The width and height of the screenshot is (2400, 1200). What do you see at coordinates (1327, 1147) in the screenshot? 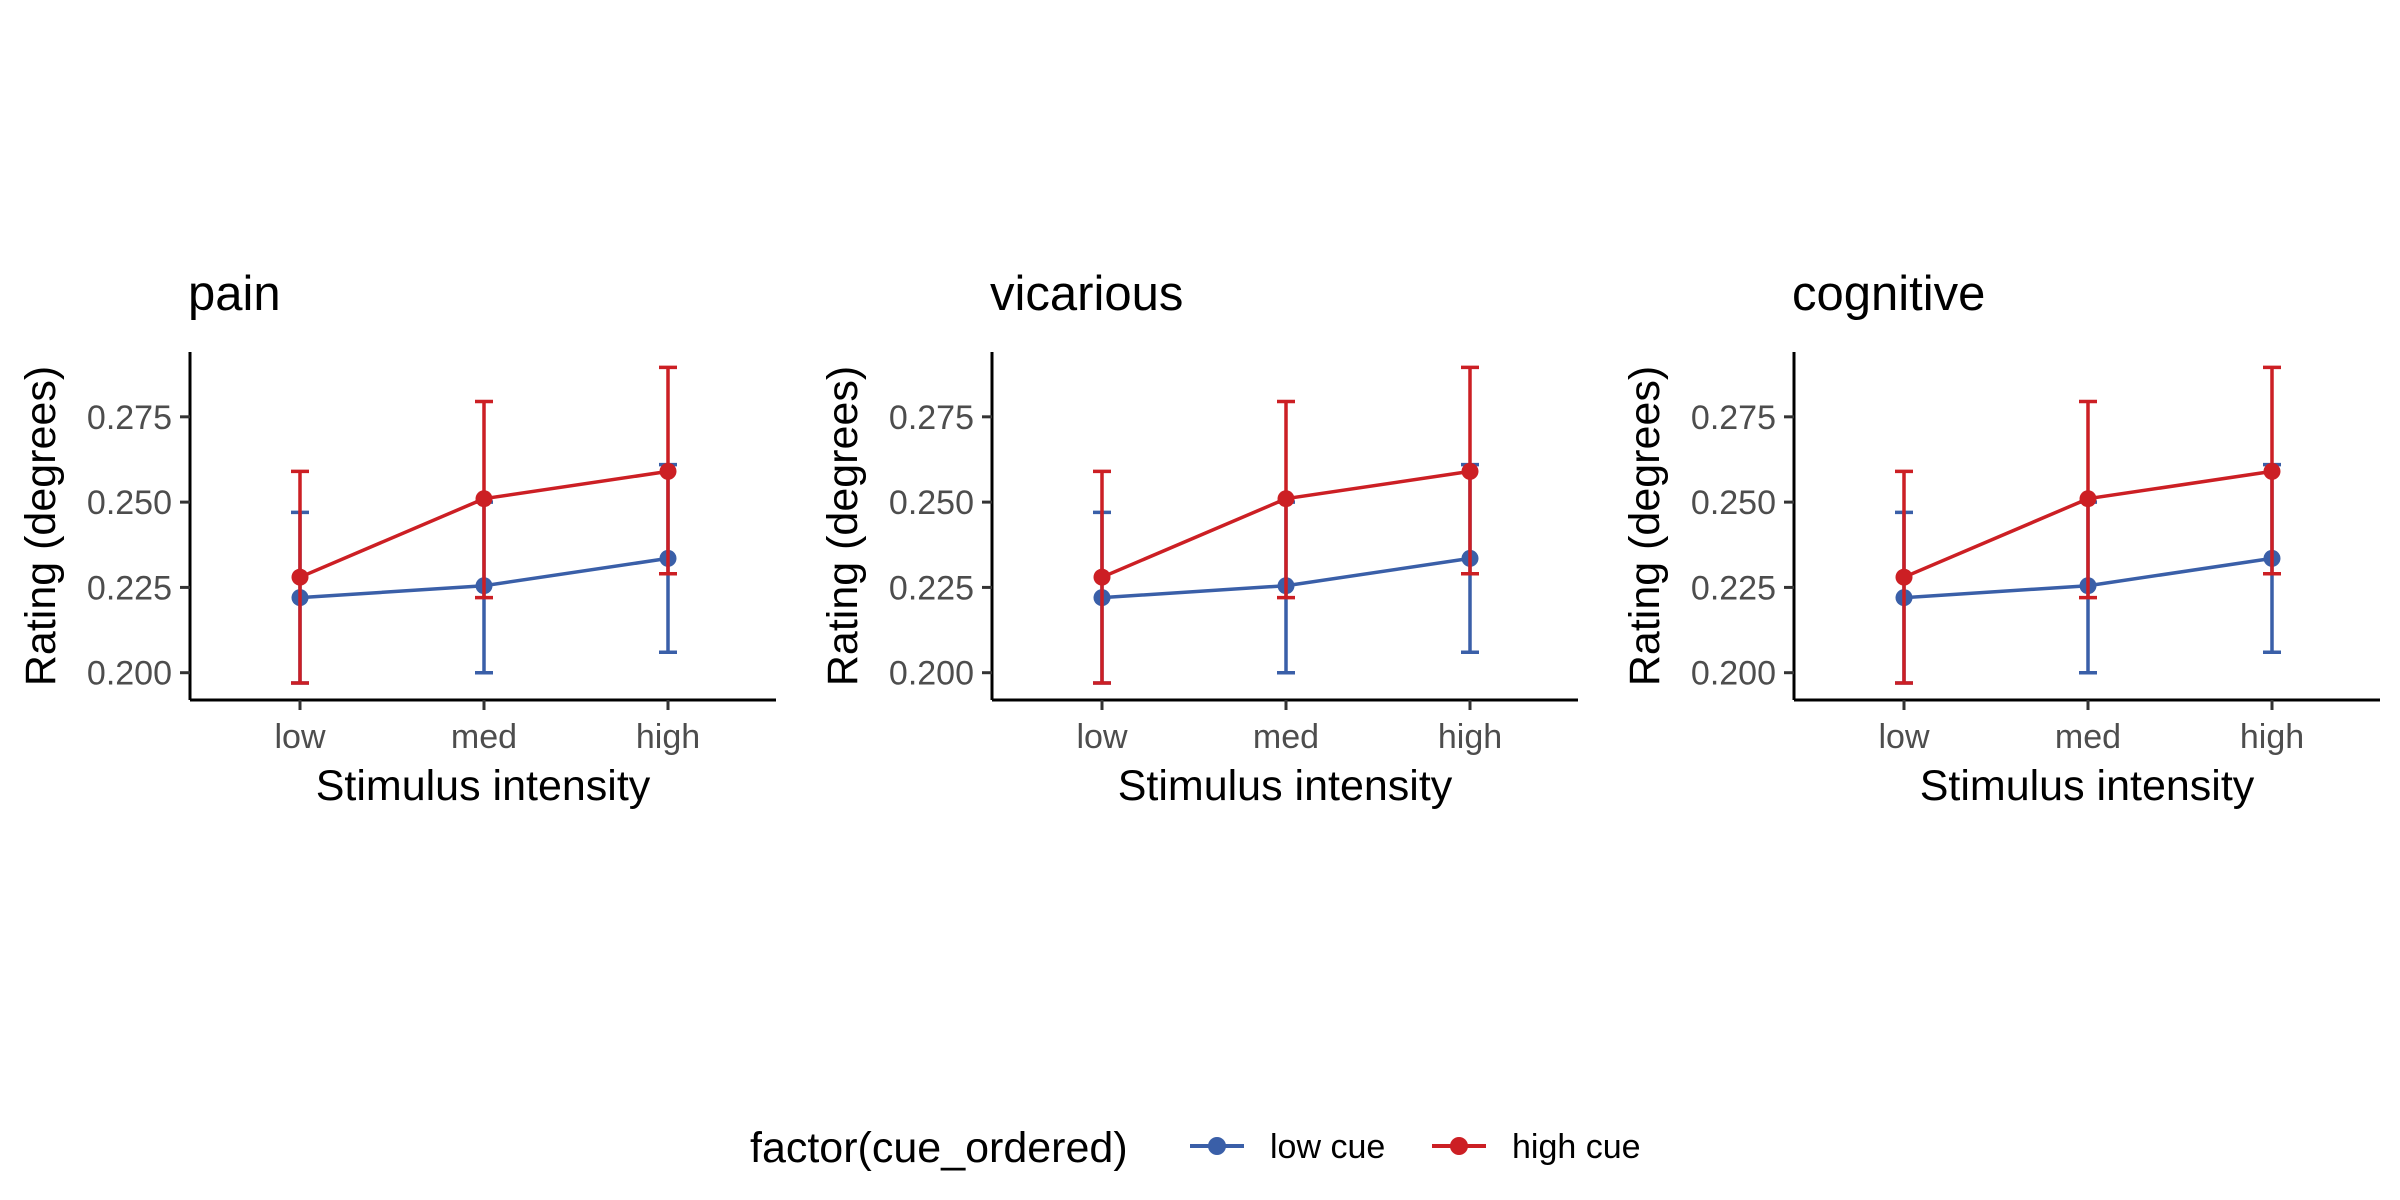
I see `legend-label-low-cue: low cue` at bounding box center [1327, 1147].